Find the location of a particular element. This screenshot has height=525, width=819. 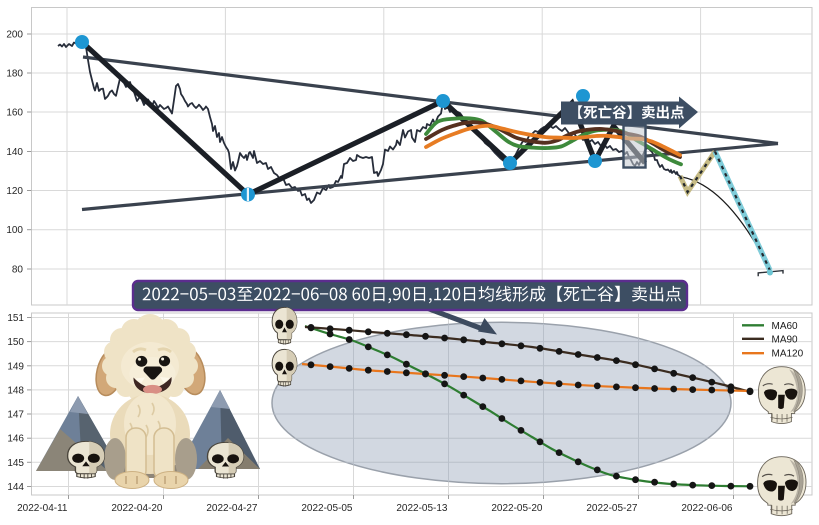

svg-text: 2022-04-27 is located at coordinates (232, 508).